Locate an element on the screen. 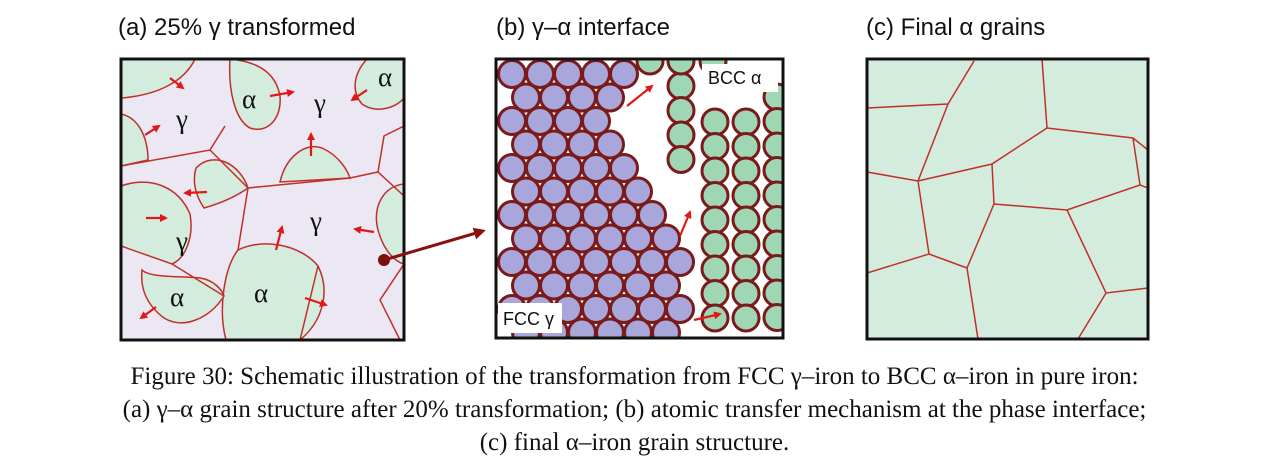 Image resolution: width=1269 pixels, height=475 pixels. panel-c-frame is located at coordinates (1007, 199).